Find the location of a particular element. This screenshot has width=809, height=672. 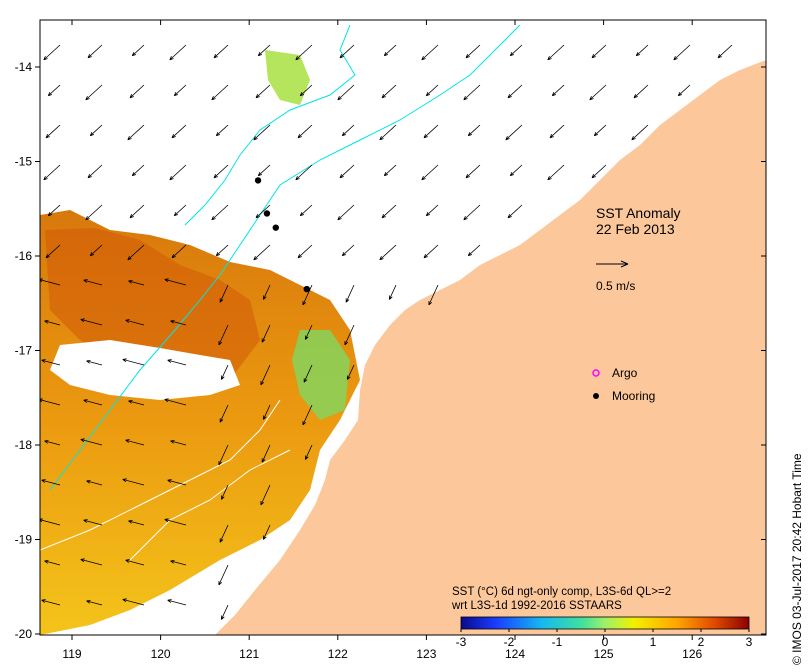

y-tick-label: -19 is located at coordinates (24, 540).